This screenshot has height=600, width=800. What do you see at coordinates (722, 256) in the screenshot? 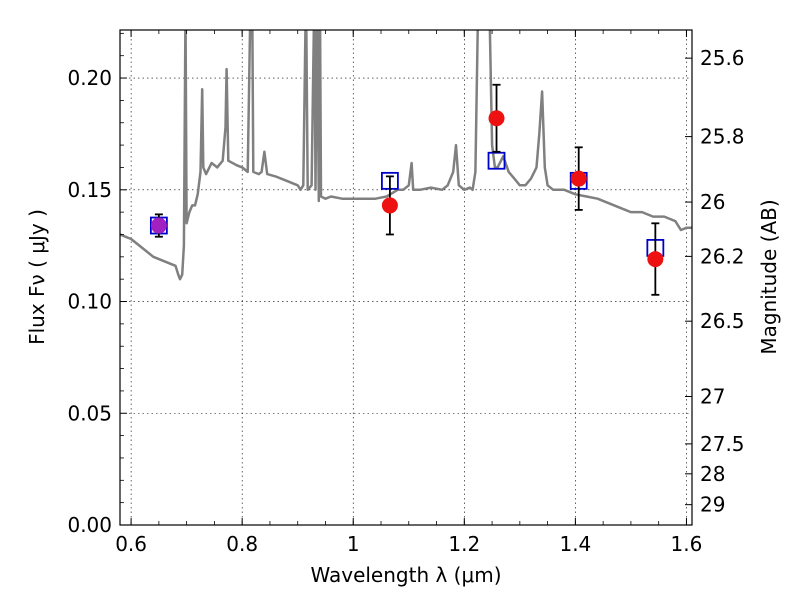
I see `y2-tick-label: 26.2` at bounding box center [722, 256].